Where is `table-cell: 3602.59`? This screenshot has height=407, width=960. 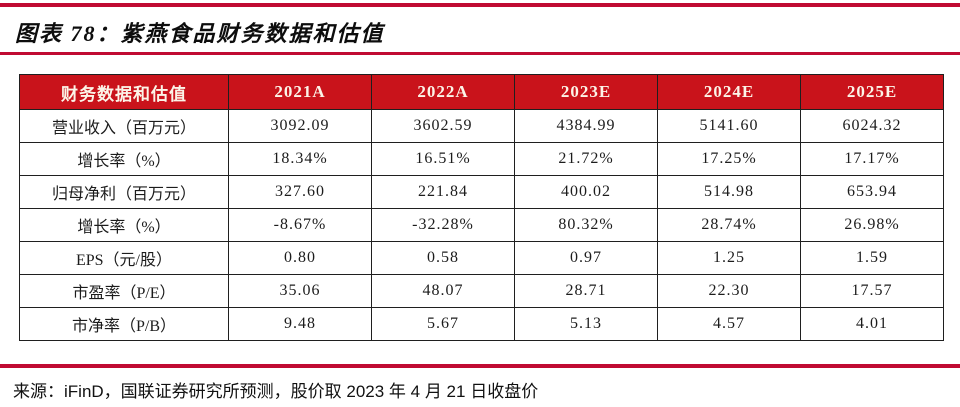
table-cell: 3602.59 is located at coordinates (443, 126).